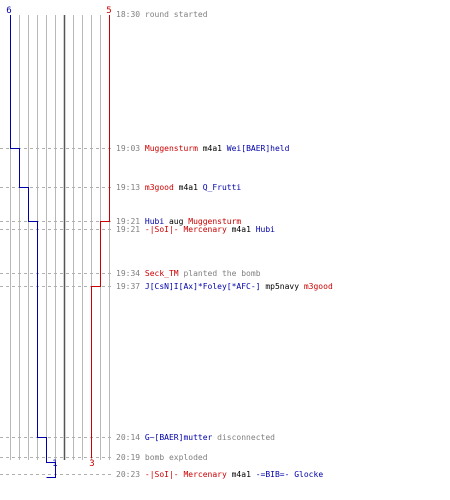 The height and width of the screenshot is (500, 450). I want to click on event-note: bomb exploded, so click(176, 457).